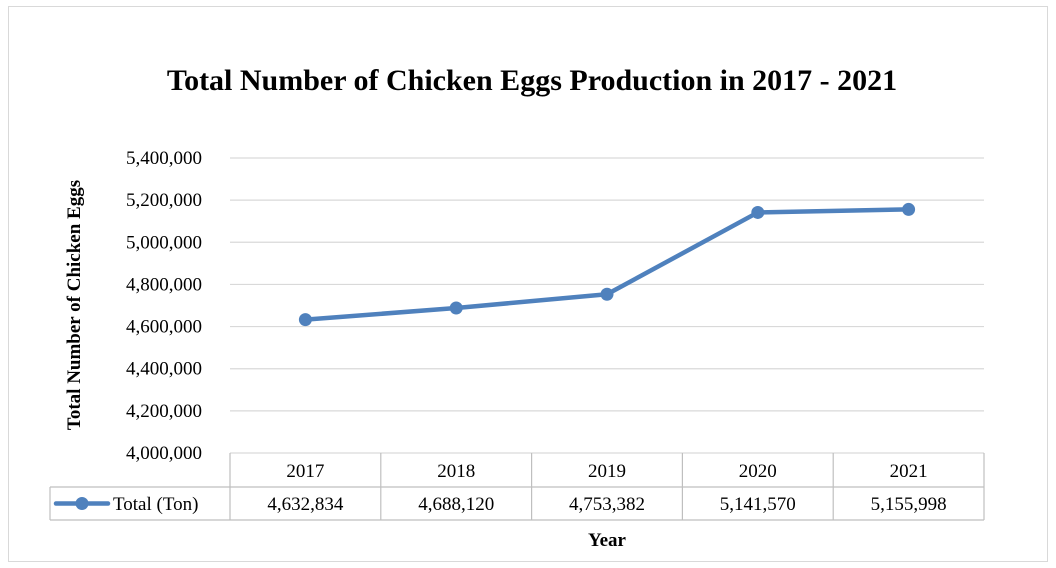 The width and height of the screenshot is (1056, 568). What do you see at coordinates (456, 504) in the screenshot?
I see `table-value-cell: 4,688,120` at bounding box center [456, 504].